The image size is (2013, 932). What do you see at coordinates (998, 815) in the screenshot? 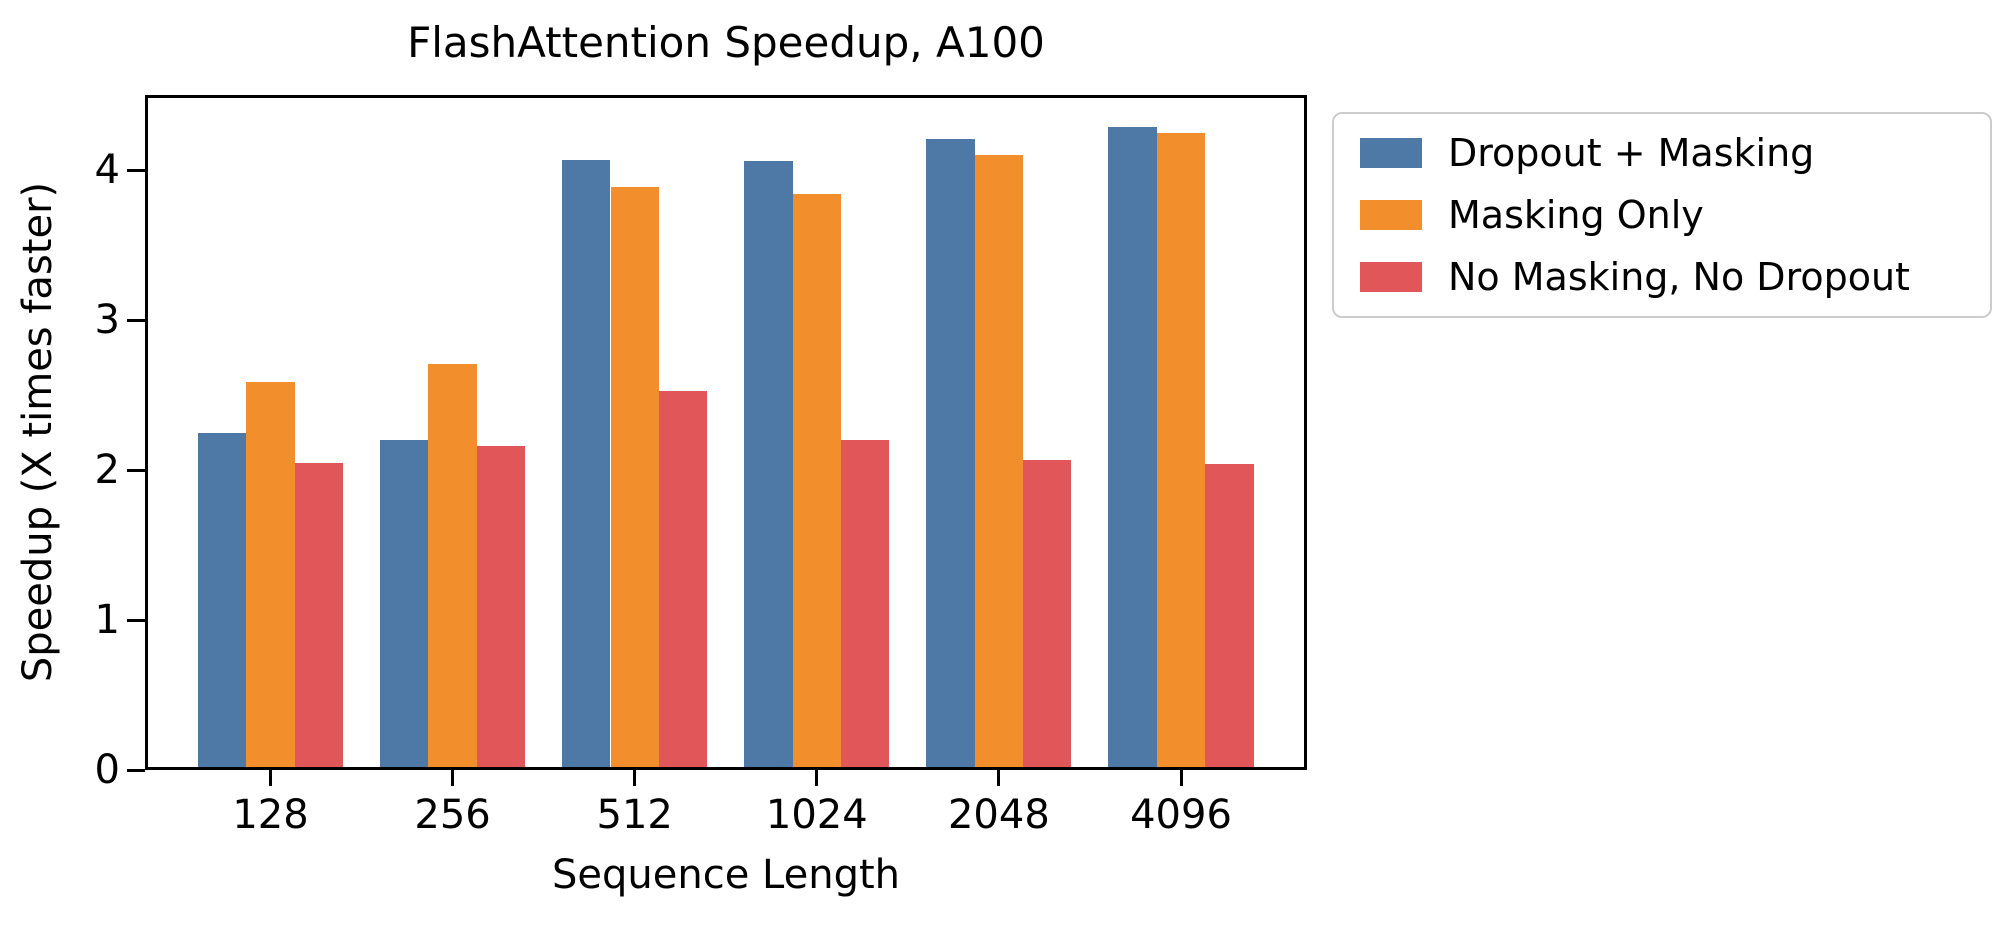
I see `x-tick-label: 2048` at bounding box center [998, 815].